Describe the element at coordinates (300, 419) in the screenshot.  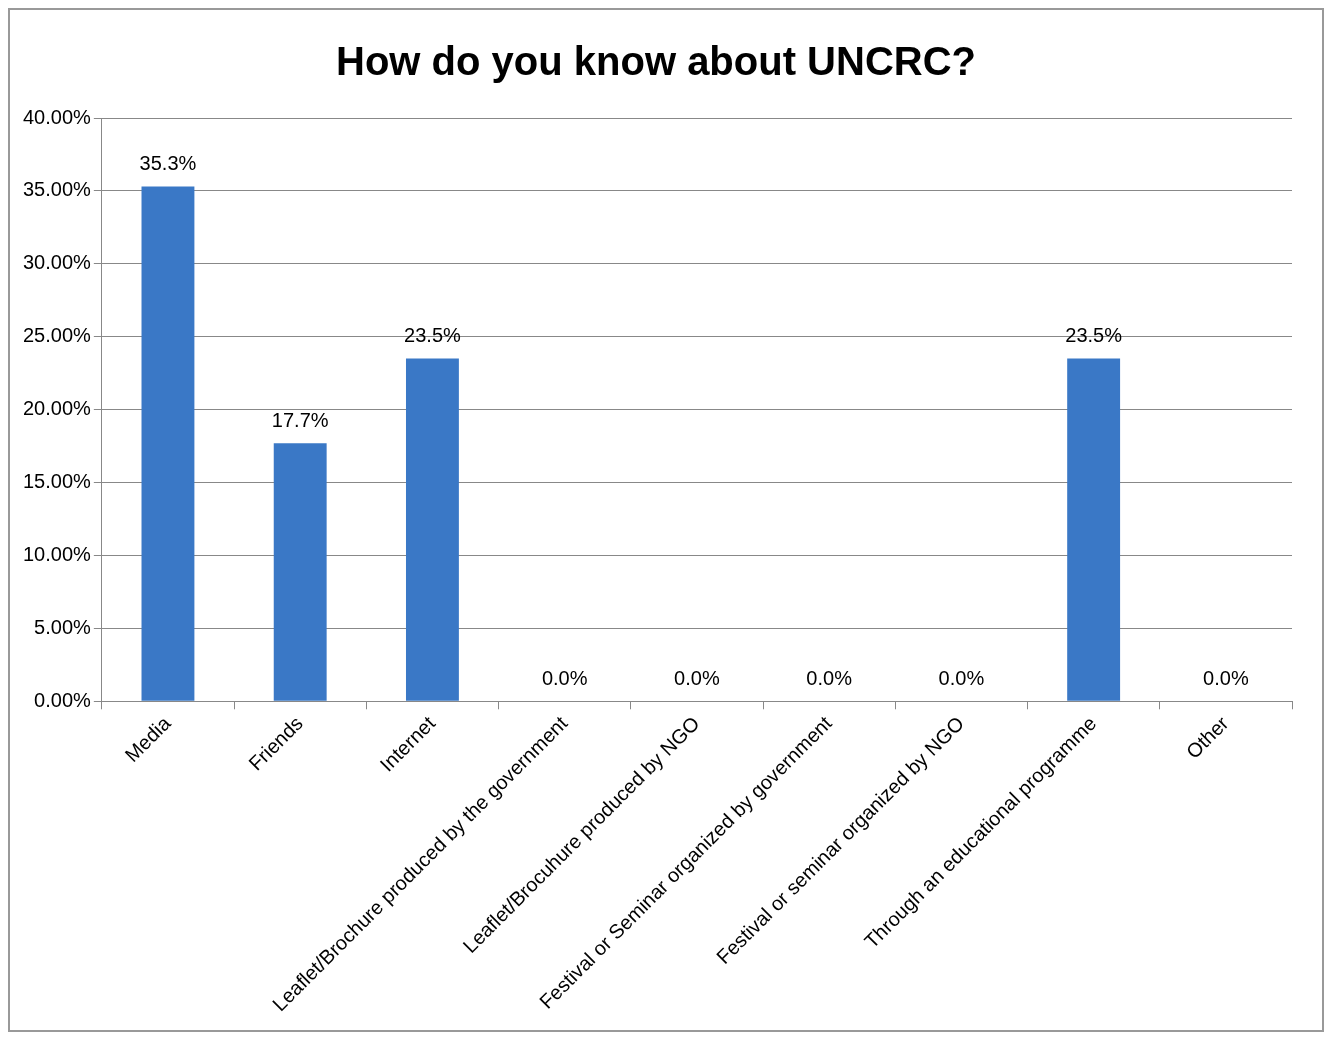
I see `data-label: 17.7%` at that location.